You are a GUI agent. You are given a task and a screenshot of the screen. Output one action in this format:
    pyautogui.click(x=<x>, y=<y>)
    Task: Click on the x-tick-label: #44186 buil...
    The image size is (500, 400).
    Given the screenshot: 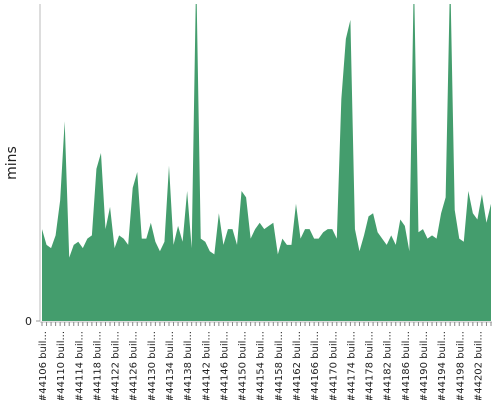 What is the action you would take?
    pyautogui.click(x=406, y=365)
    